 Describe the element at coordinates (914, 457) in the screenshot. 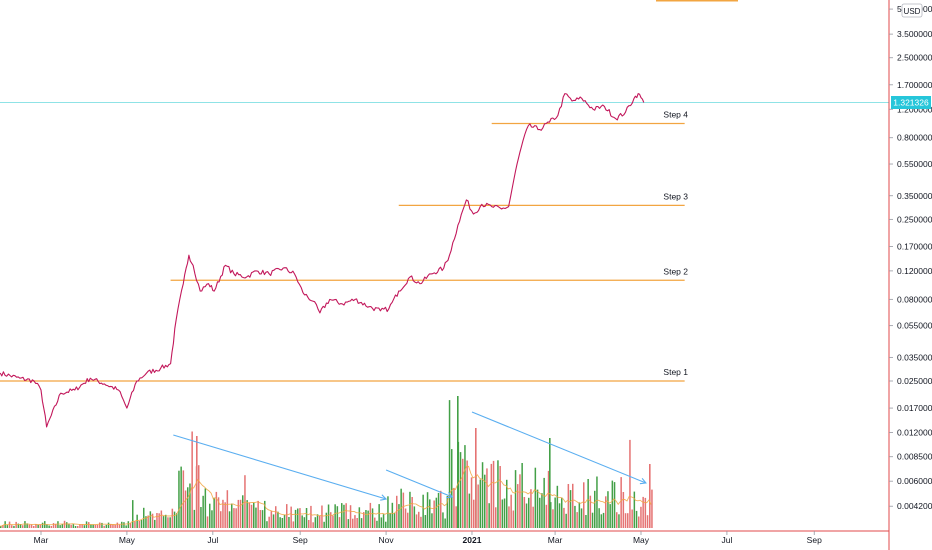

I see `y-tick-label: 0.008500` at that location.